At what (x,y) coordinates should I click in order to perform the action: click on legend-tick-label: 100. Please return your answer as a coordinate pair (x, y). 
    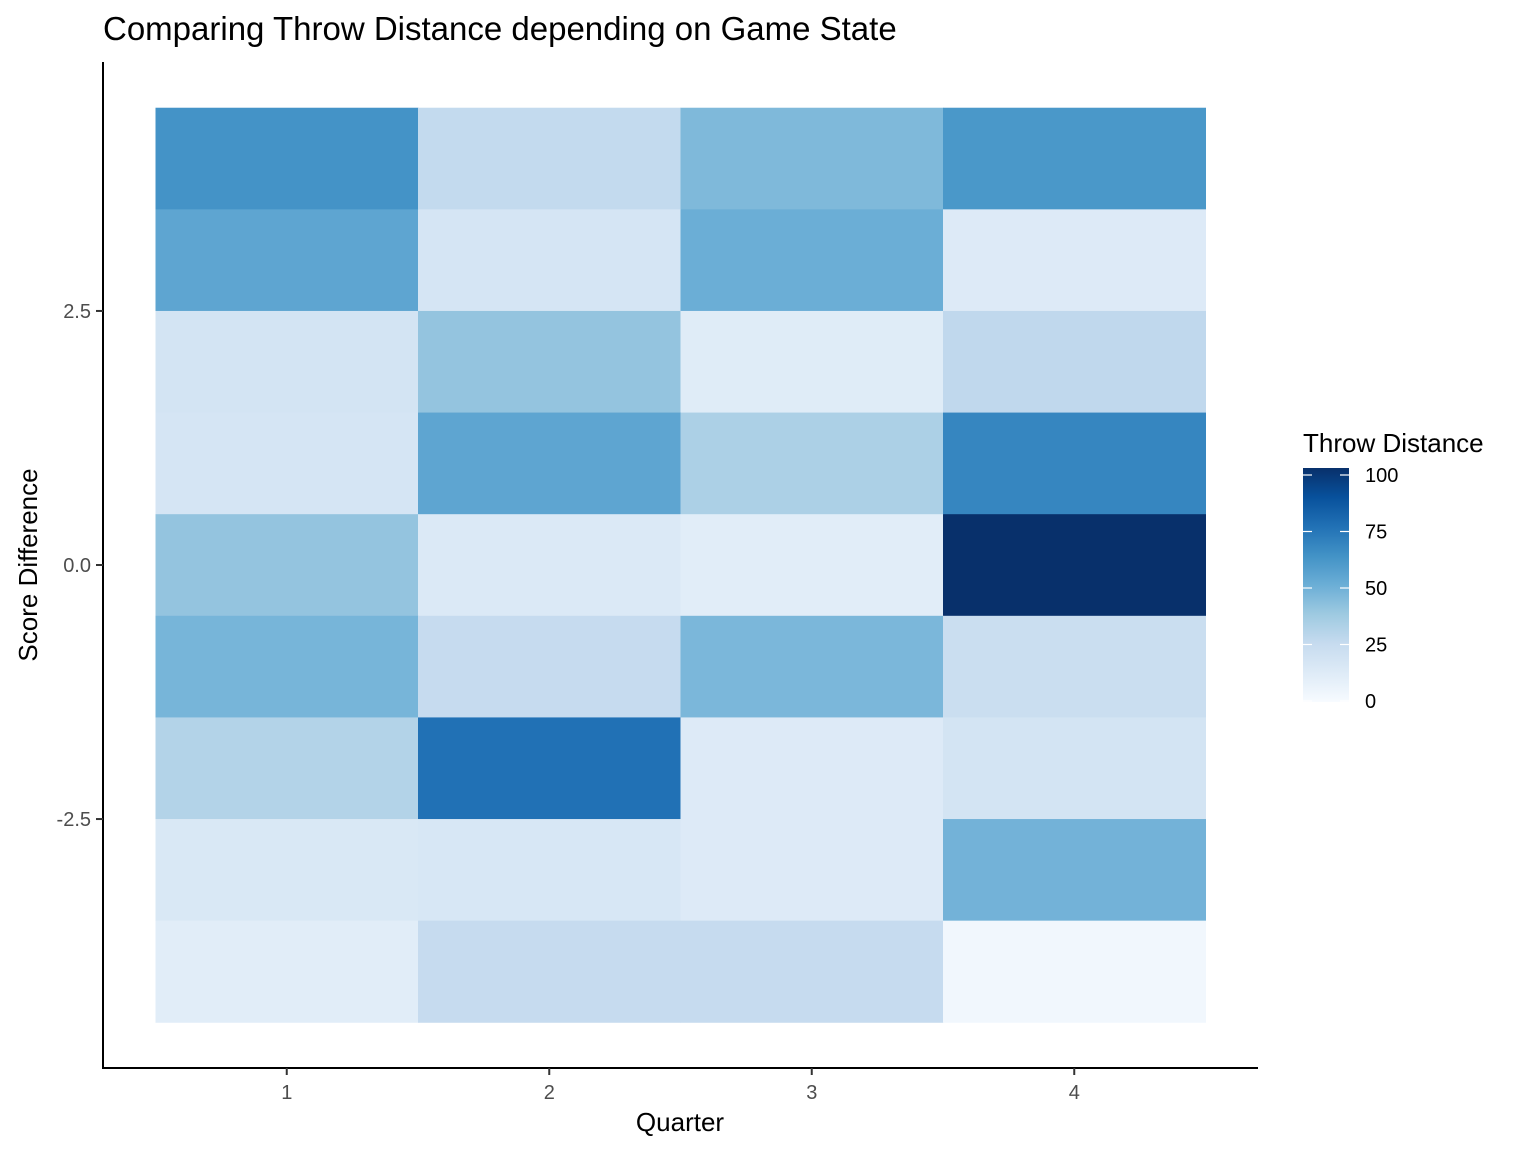
    Looking at the image, I should click on (1381, 476).